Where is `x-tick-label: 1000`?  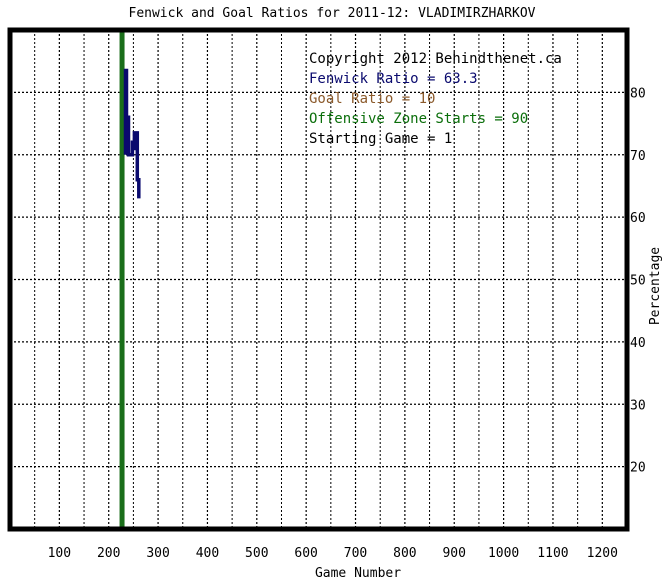
x-tick-label: 1000 is located at coordinates (503, 553).